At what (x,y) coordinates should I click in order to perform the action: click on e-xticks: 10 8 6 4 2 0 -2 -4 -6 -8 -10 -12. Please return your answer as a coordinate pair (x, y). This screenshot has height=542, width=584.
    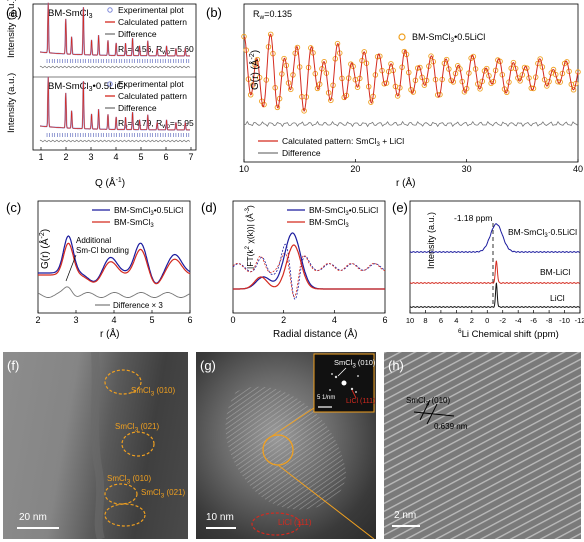
    Looking at the image, I should click on (495, 317).